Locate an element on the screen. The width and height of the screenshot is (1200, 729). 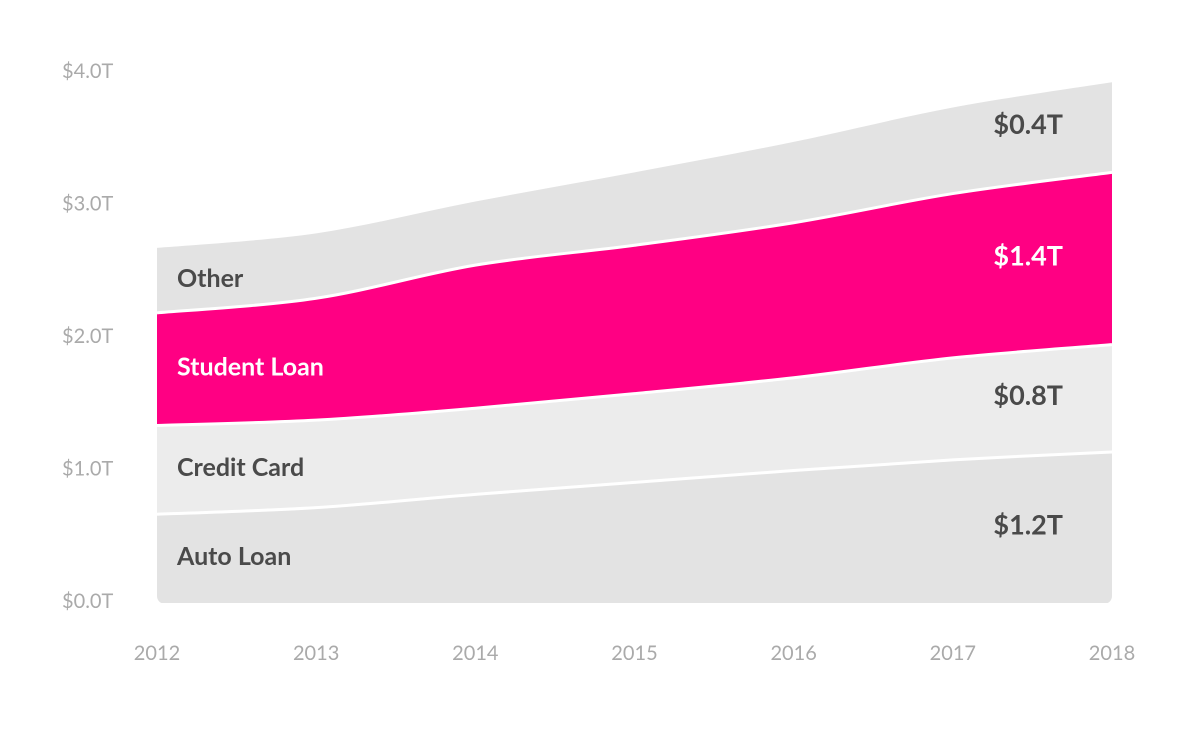
x-tick-label: 2014 is located at coordinates (475, 653).